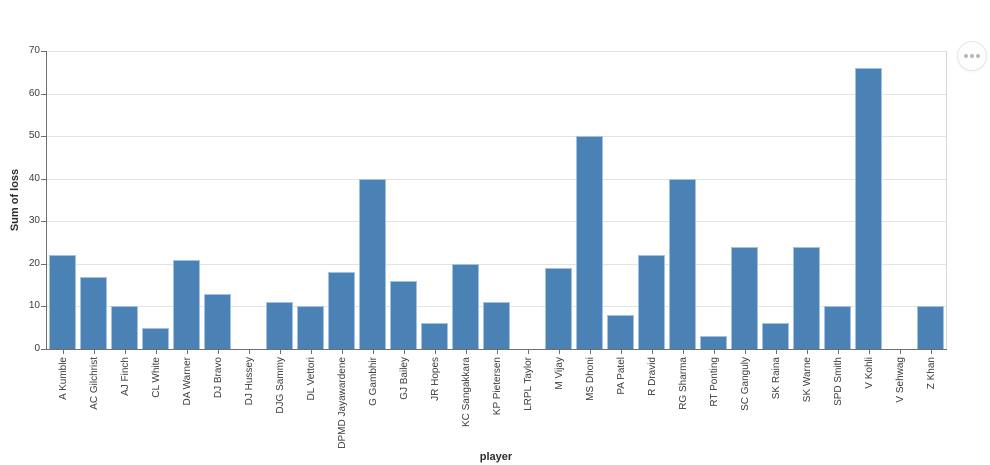 The height and width of the screenshot is (465, 990). Describe the element at coordinates (37, 348) in the screenshot. I see `y-tick-label: 0` at that location.